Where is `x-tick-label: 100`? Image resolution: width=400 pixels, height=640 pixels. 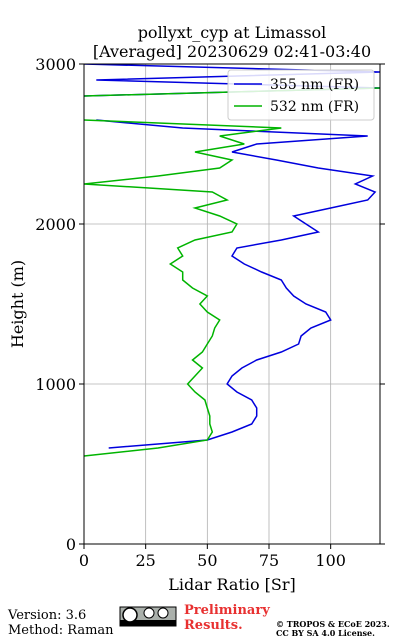 x-tick-label: 100 is located at coordinates (330, 560).